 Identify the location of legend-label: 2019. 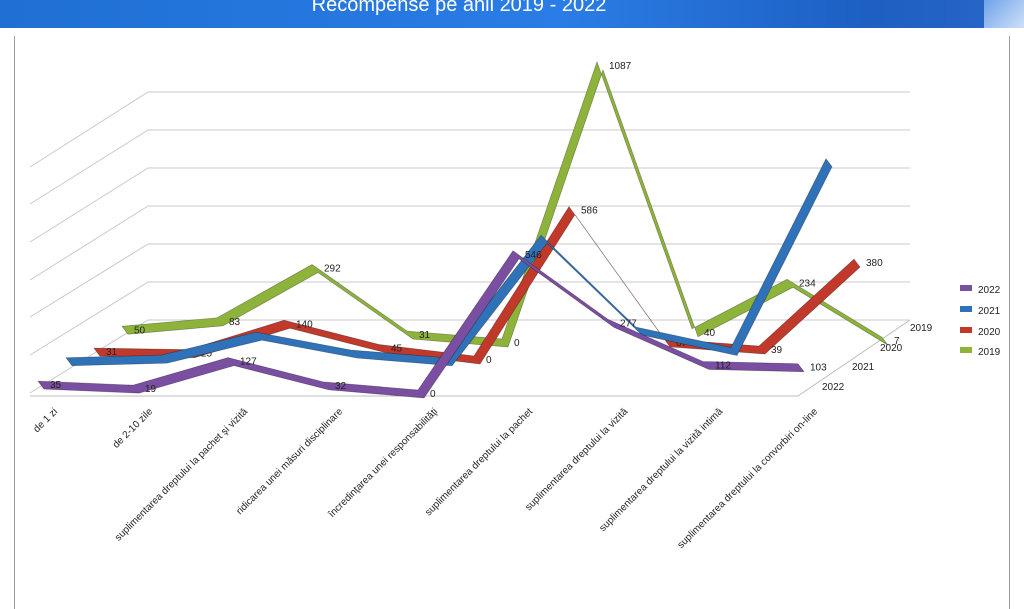
(989, 352).